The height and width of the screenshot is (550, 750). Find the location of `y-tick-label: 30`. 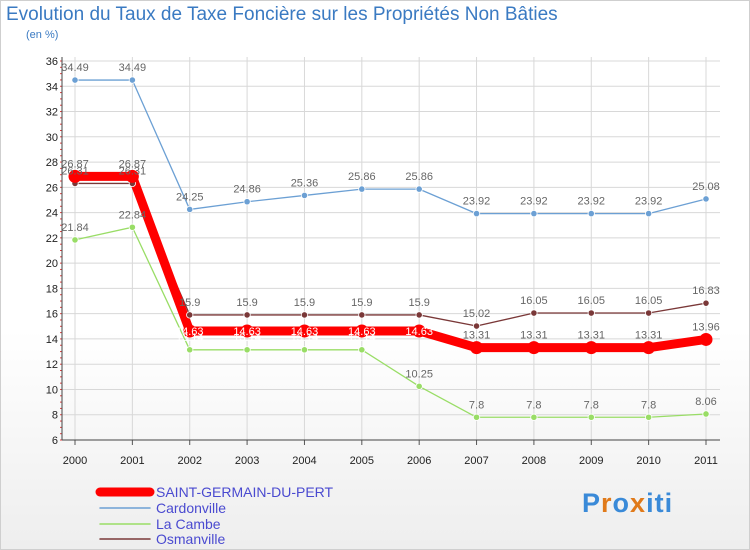

y-tick-label: 30 is located at coordinates (52, 138).